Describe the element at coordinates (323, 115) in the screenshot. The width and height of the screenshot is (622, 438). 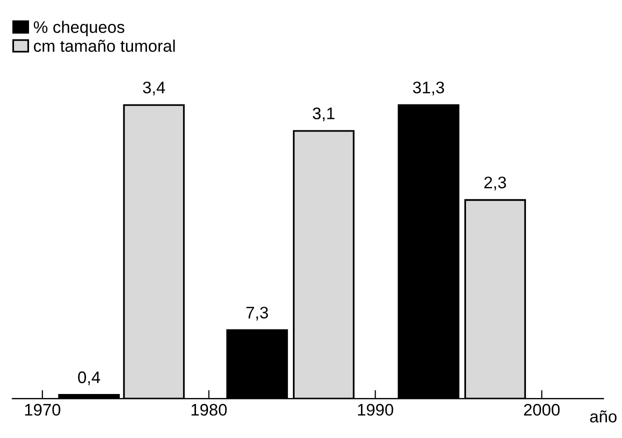
I see `data-label: 3,1` at that location.